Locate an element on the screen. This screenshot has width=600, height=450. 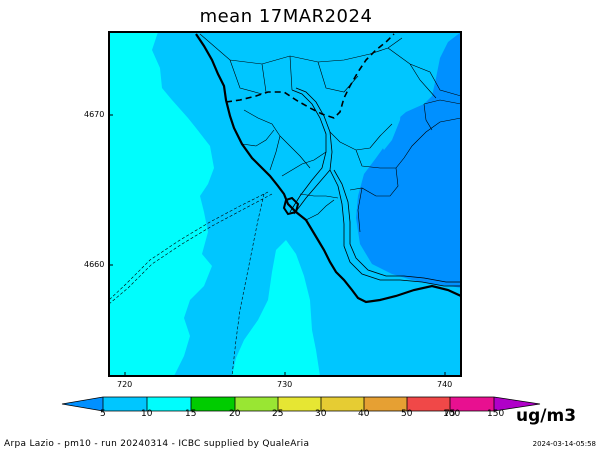
river-main-b is located at coordinates (313, 151).